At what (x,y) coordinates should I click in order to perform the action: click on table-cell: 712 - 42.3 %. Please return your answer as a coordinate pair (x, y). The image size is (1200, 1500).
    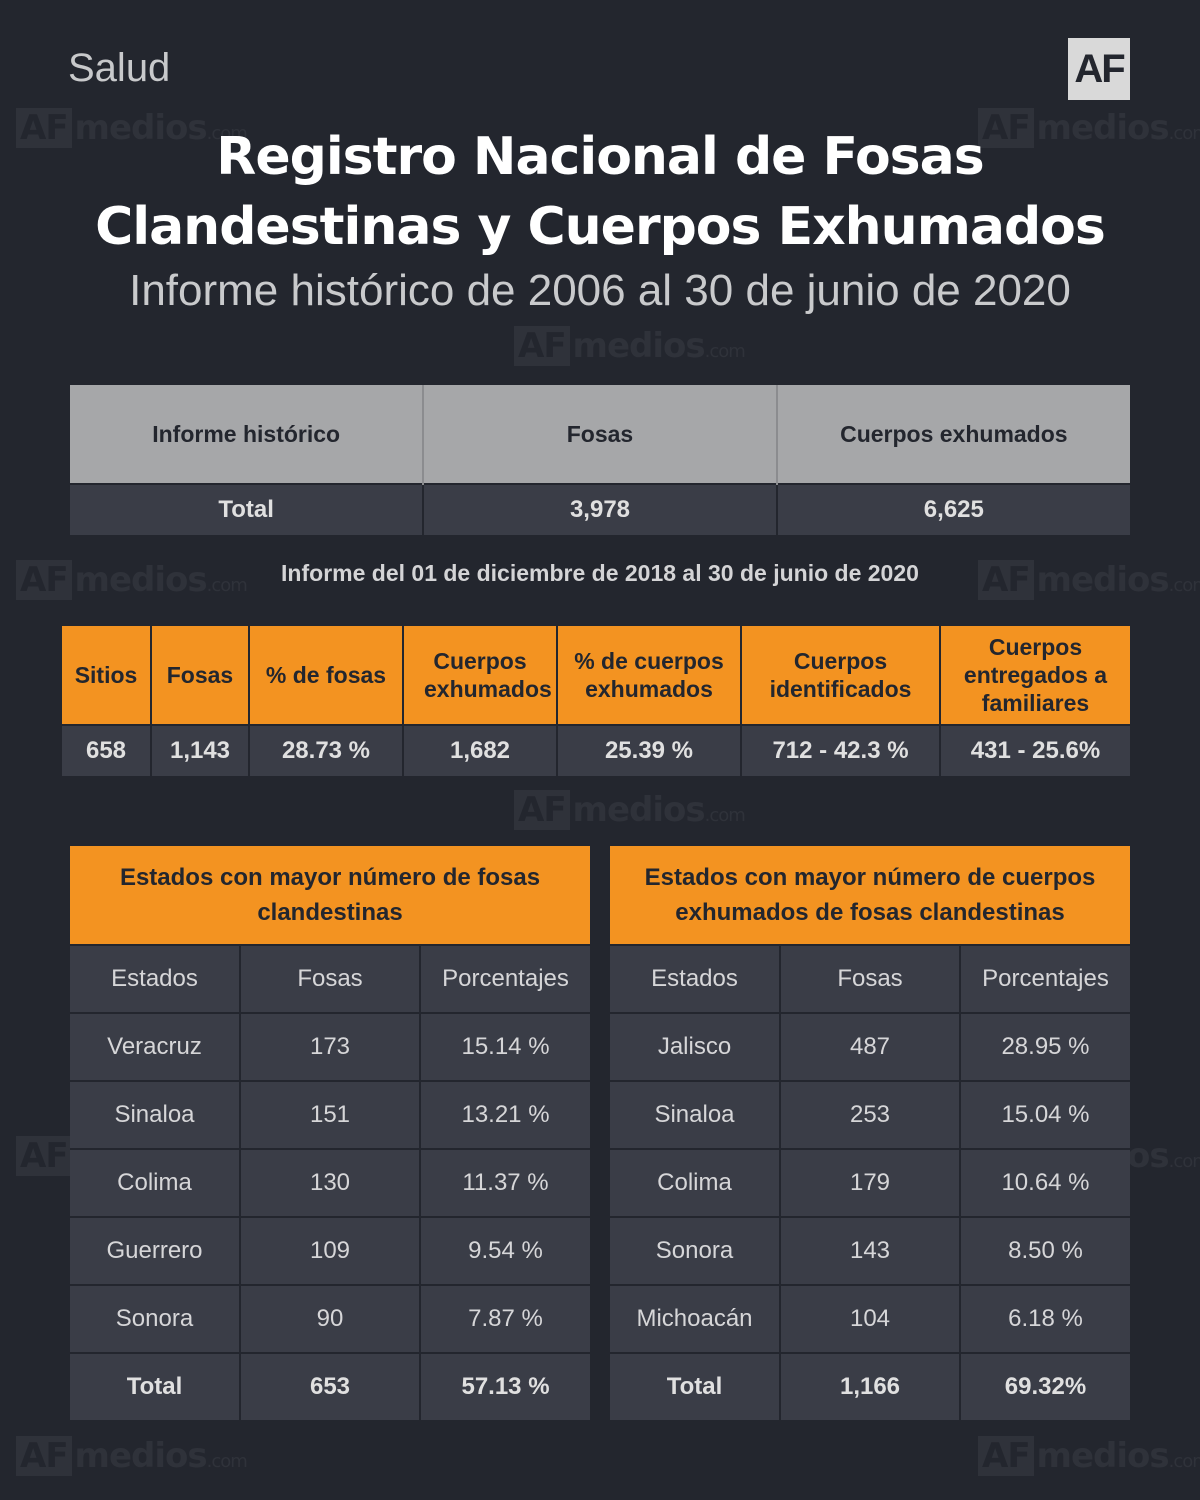
    Looking at the image, I should click on (841, 750).